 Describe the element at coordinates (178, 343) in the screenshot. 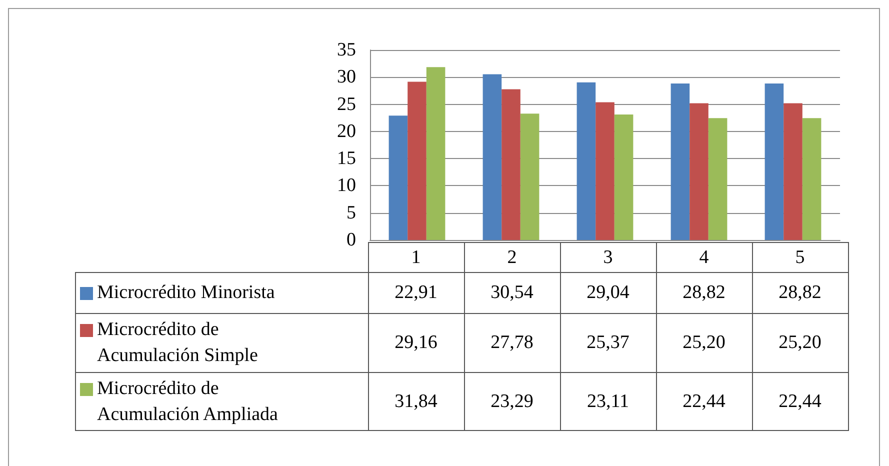

I see `legend-label: Microcrédito de Acumulación Simple` at that location.